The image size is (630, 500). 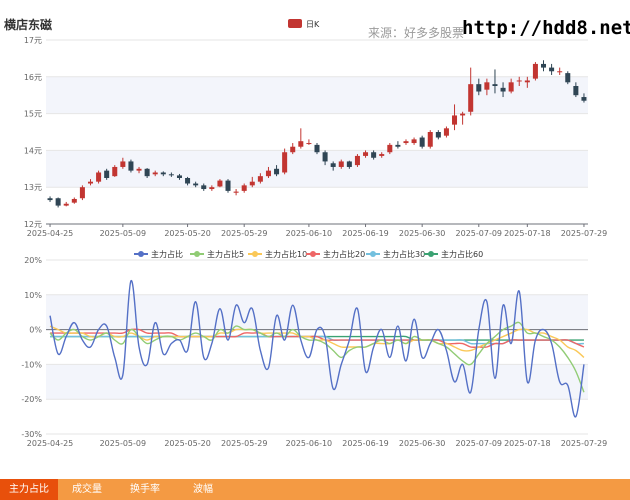 I want to click on y-tick-label: -20%, so click(x=31, y=399).